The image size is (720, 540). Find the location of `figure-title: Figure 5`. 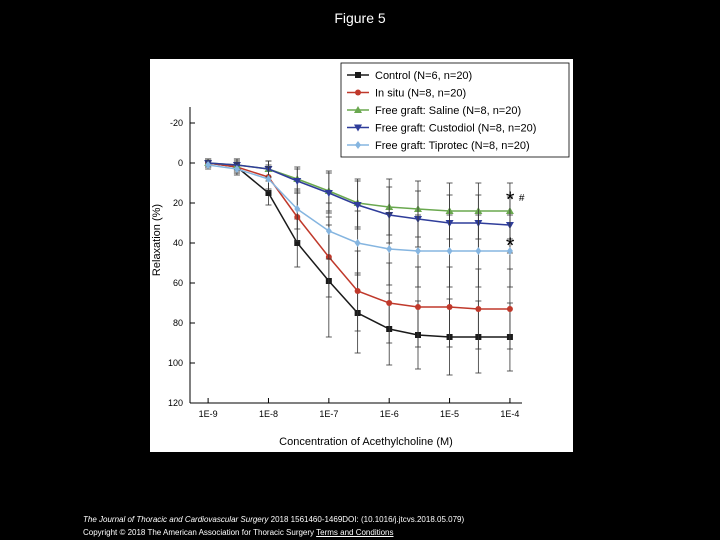

figure-title: Figure 5 is located at coordinates (360, 18).